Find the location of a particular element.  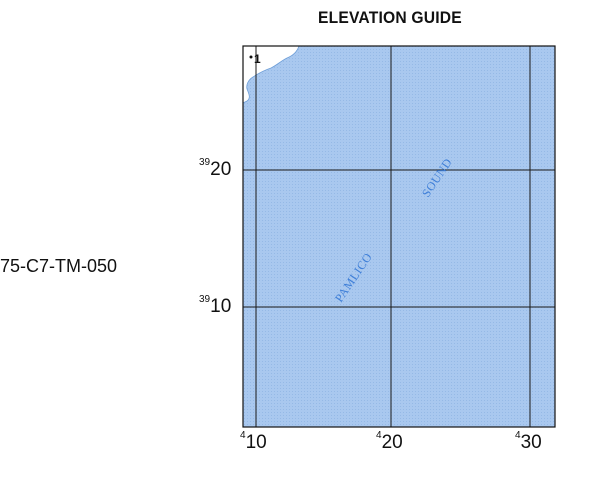

spot-elevation-label: 1 is located at coordinates (257, 59).